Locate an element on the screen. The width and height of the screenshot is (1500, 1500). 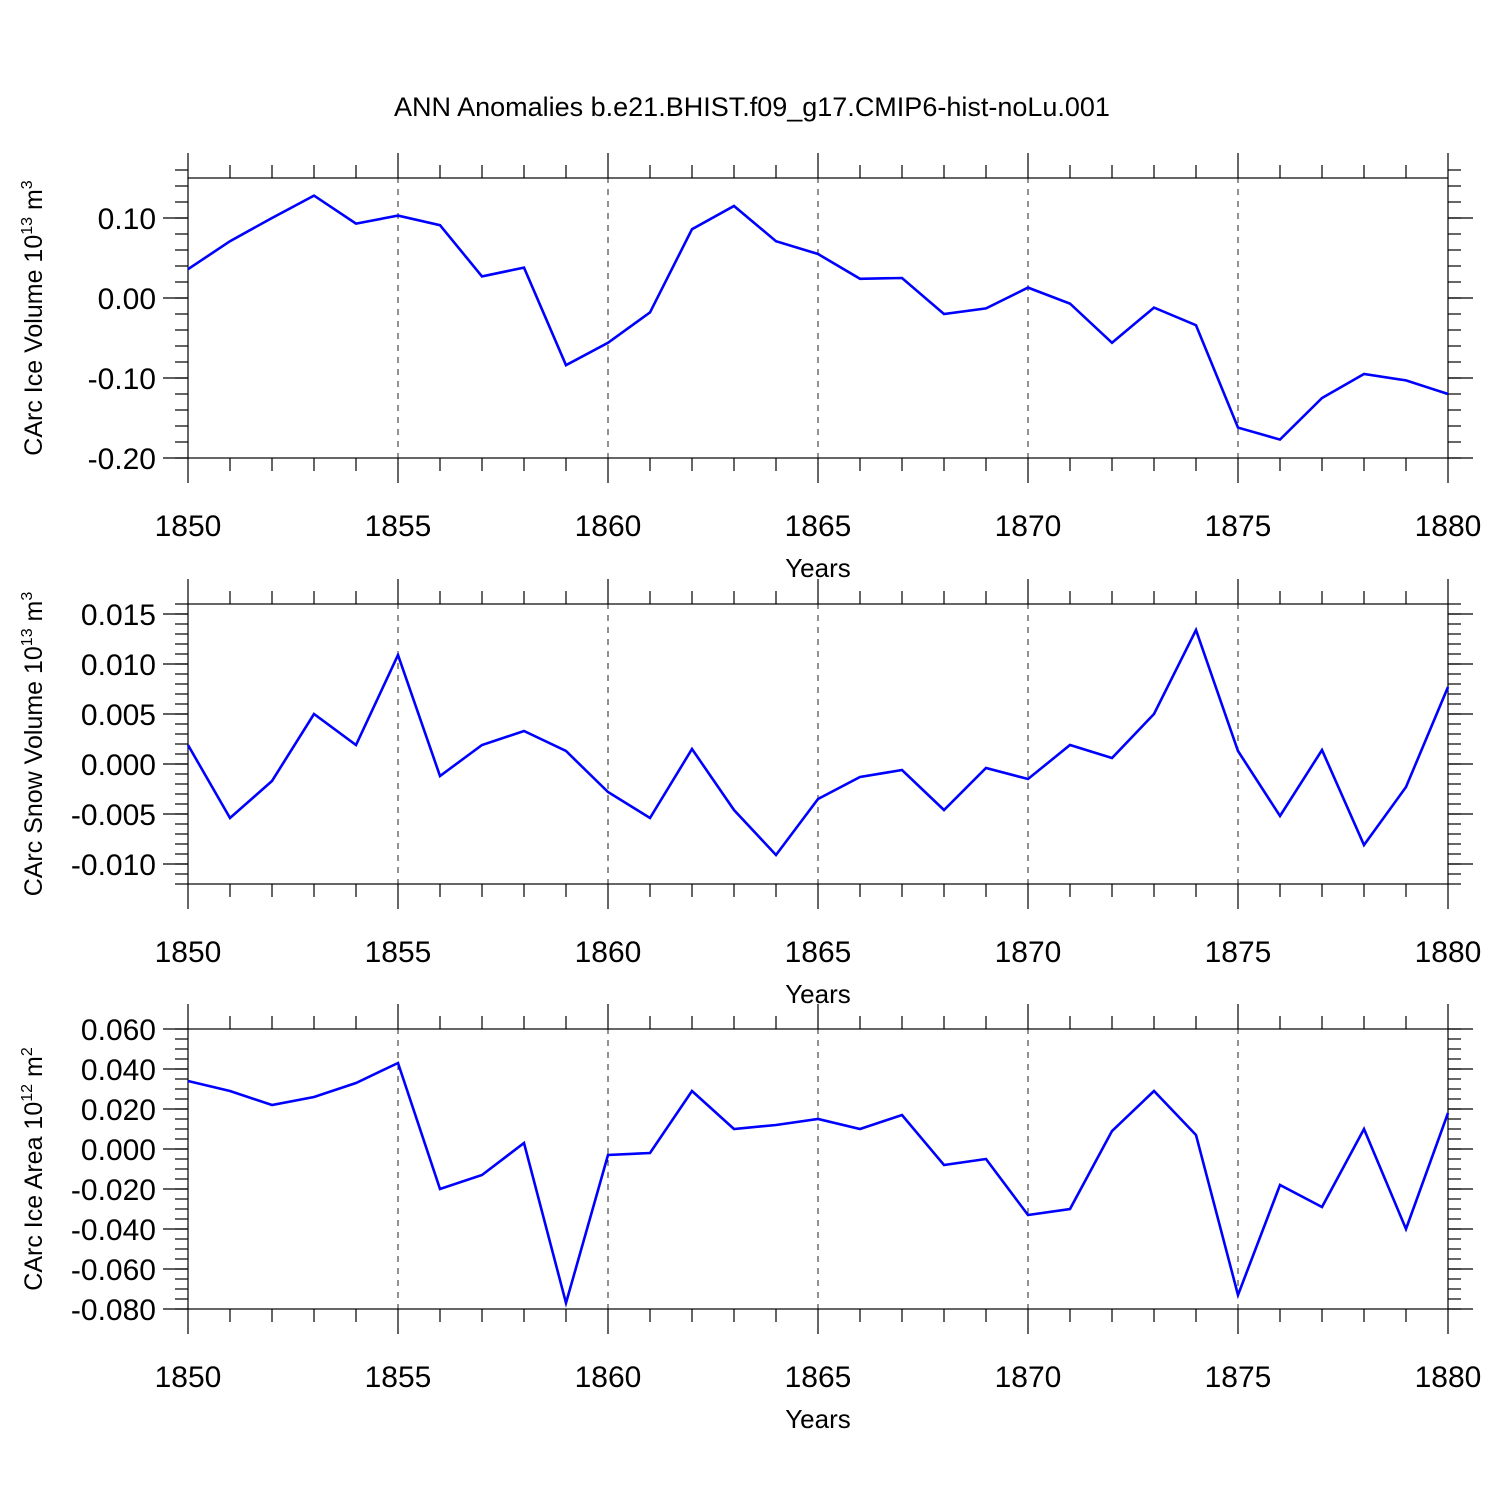
y-tick-label: 0.005 is located at coordinates (118, 715).